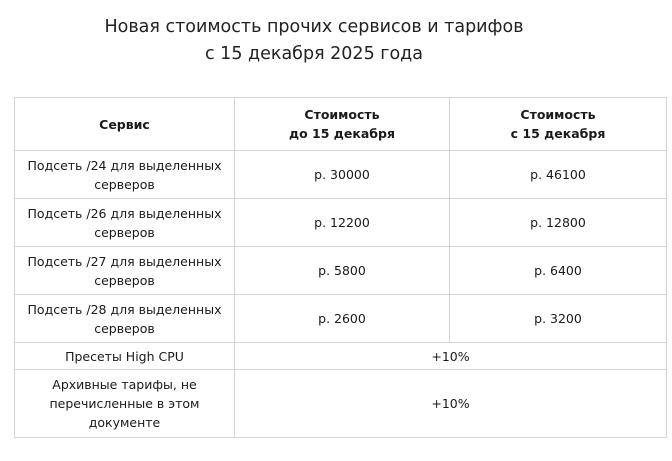 The width and height of the screenshot is (672, 461). What do you see at coordinates (124, 124) in the screenshot?
I see `header-service: Сервис` at bounding box center [124, 124].